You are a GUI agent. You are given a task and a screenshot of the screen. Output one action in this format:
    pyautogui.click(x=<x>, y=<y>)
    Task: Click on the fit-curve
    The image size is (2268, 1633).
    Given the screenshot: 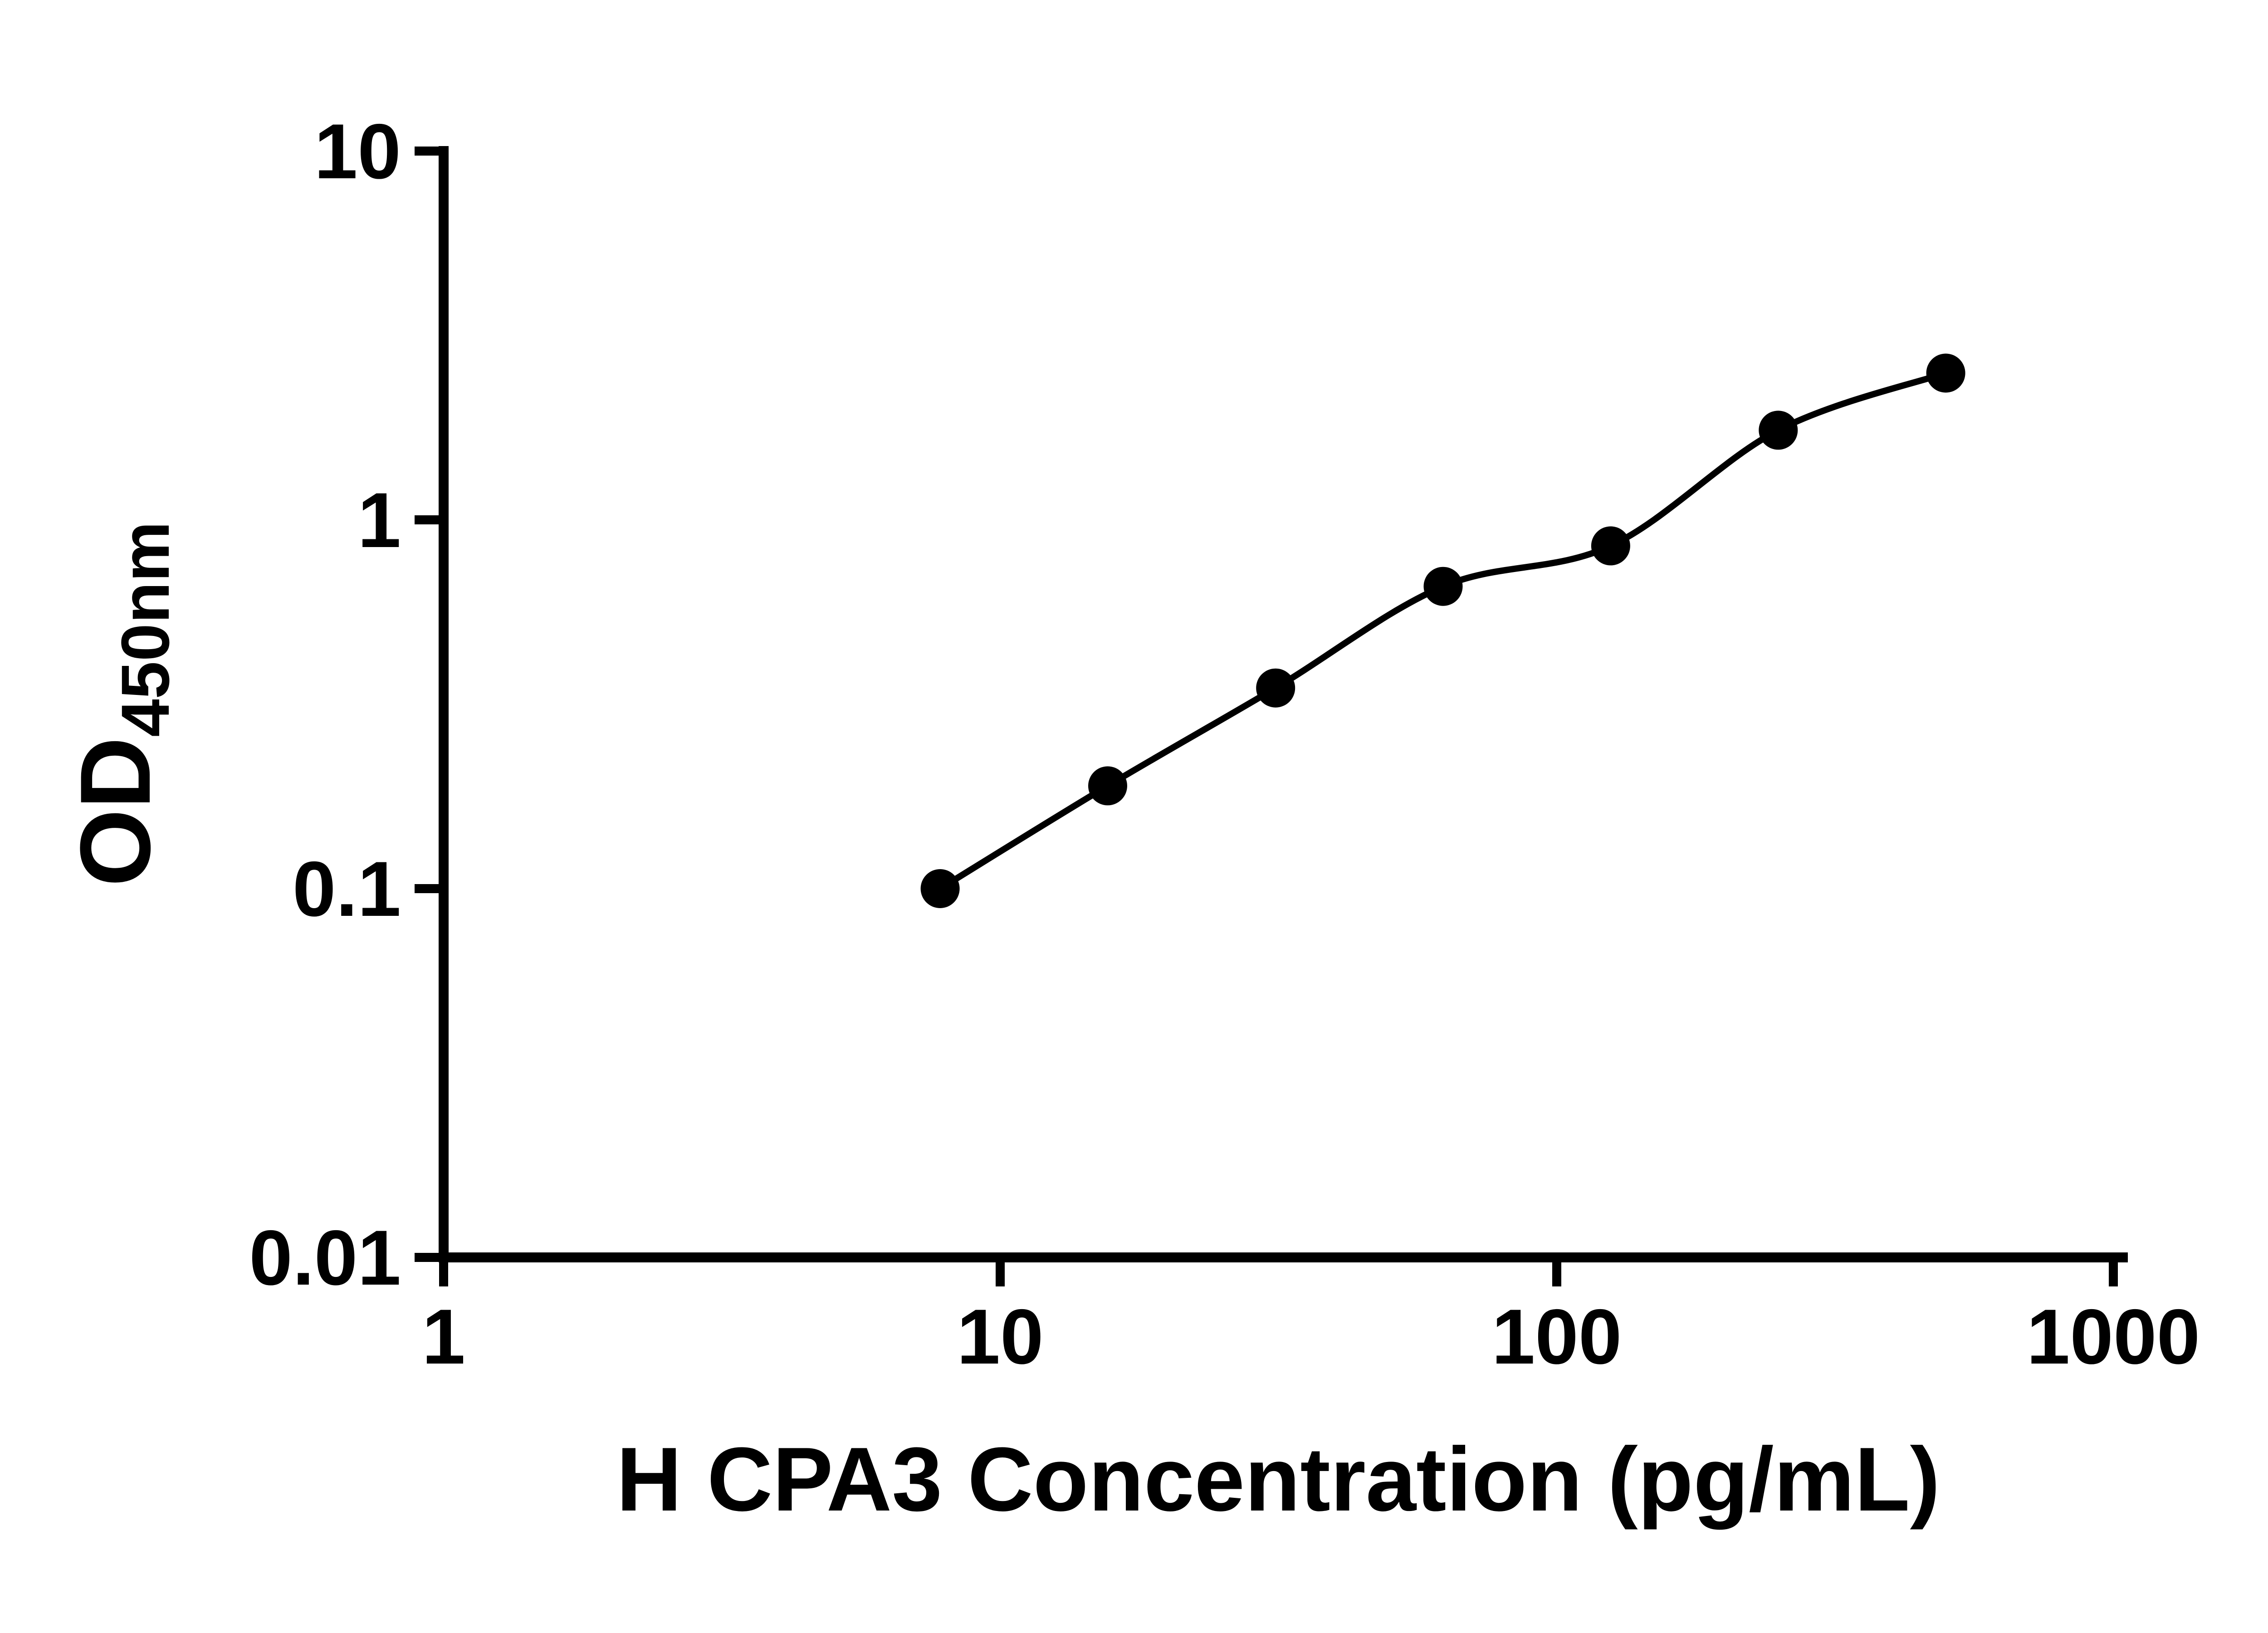 What is the action you would take?
    pyautogui.click(x=1443, y=631)
    